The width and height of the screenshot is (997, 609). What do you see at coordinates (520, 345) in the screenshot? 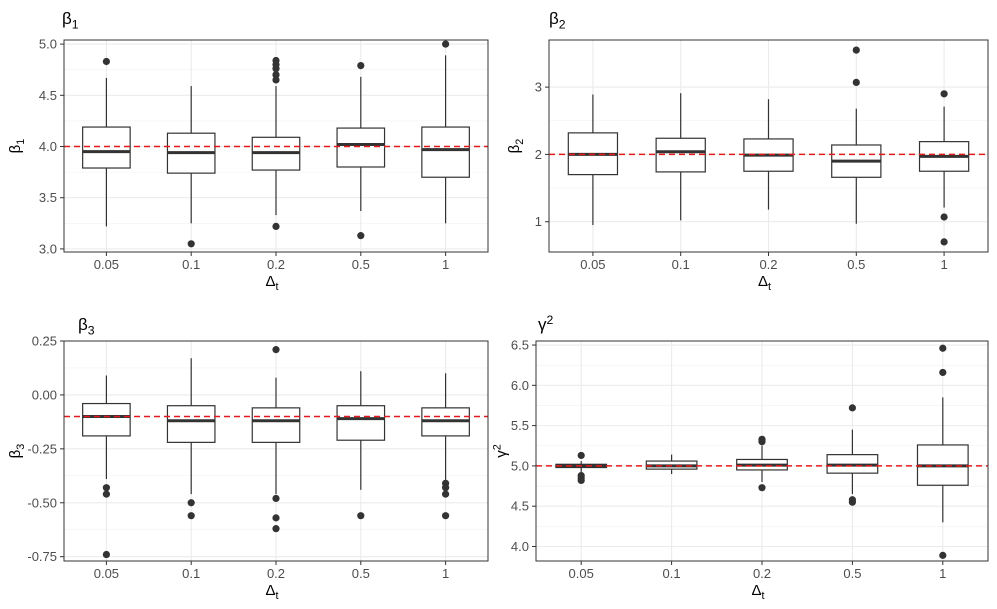
I see `y-tick-label: 6.5` at bounding box center [520, 345].